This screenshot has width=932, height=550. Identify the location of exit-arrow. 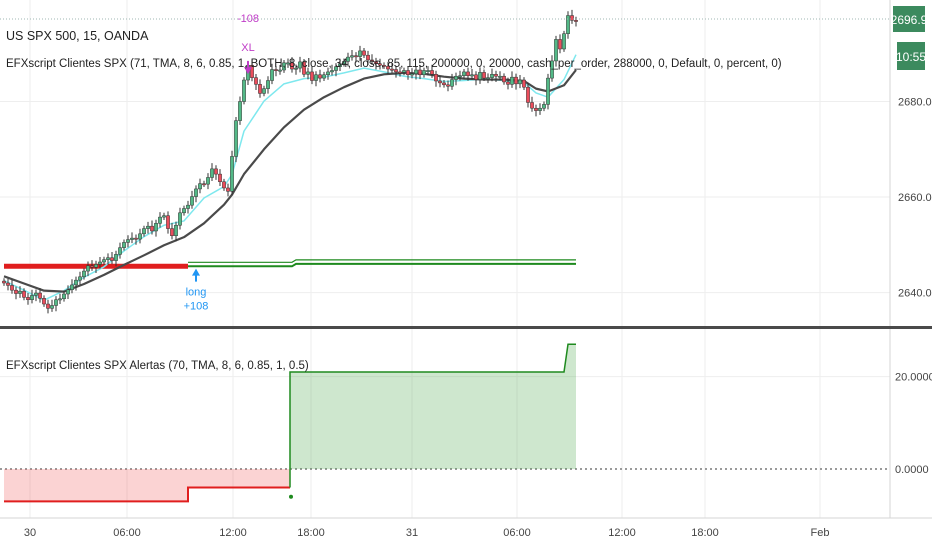
(248, 68).